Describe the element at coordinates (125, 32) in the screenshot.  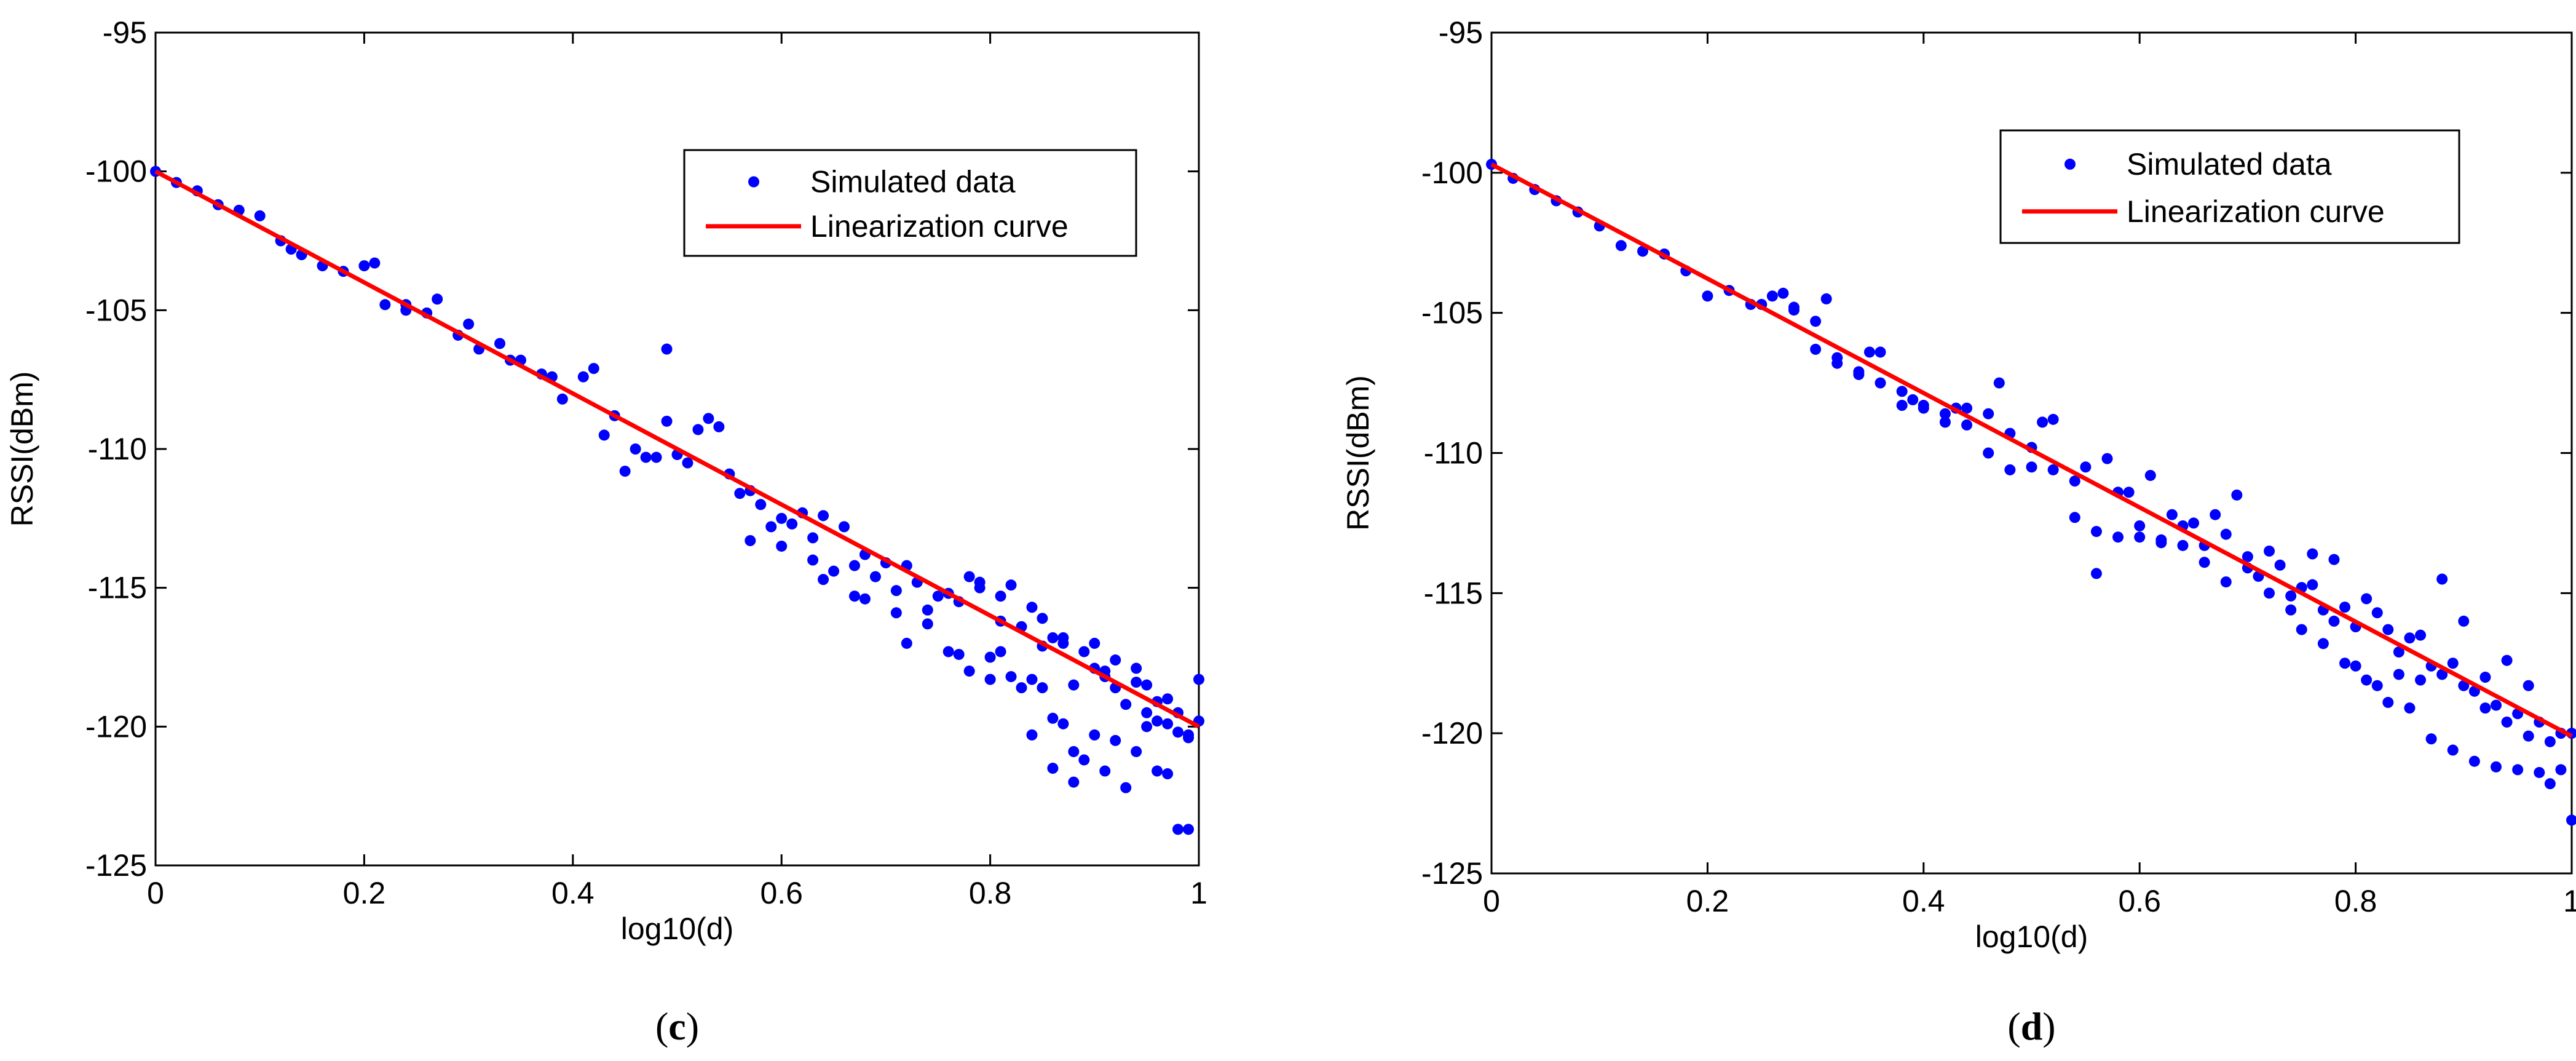
I see `y-tick-label: -95` at that location.